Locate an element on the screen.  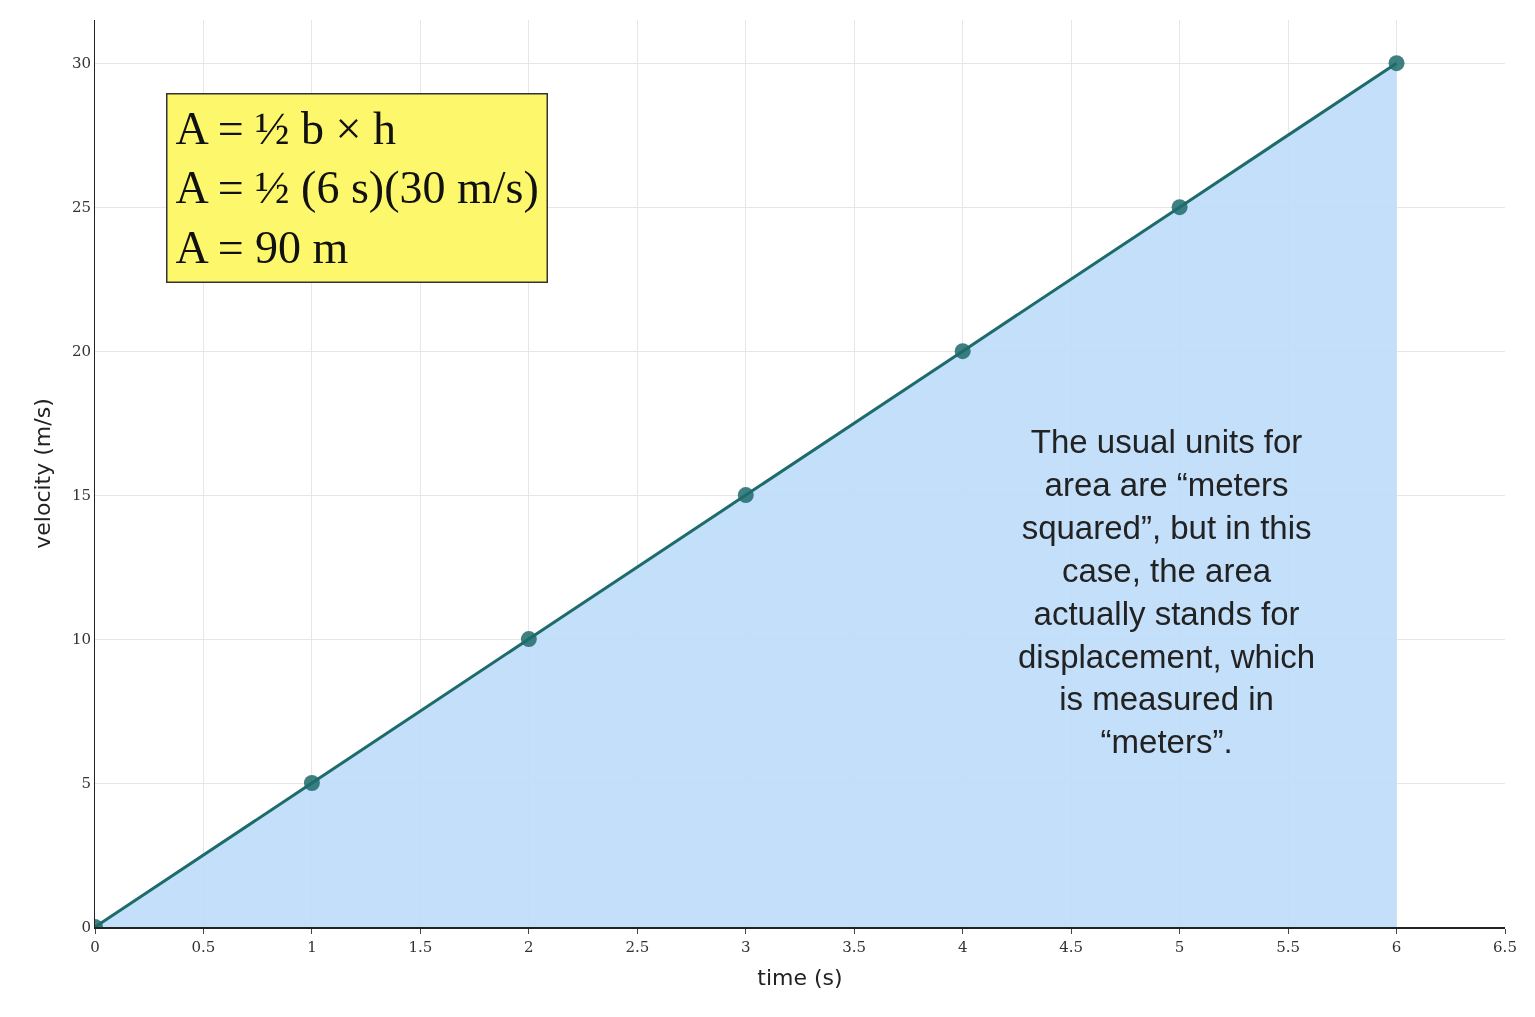
x-tick-label: 2 is located at coordinates (529, 947).